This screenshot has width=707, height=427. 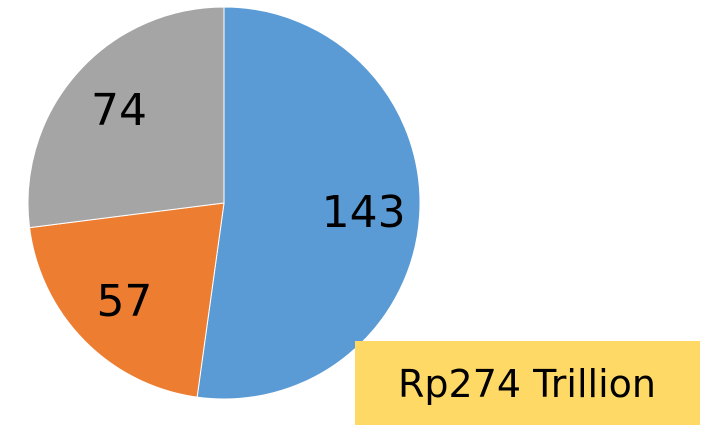 I want to click on annotation-box, so click(x=527, y=383).